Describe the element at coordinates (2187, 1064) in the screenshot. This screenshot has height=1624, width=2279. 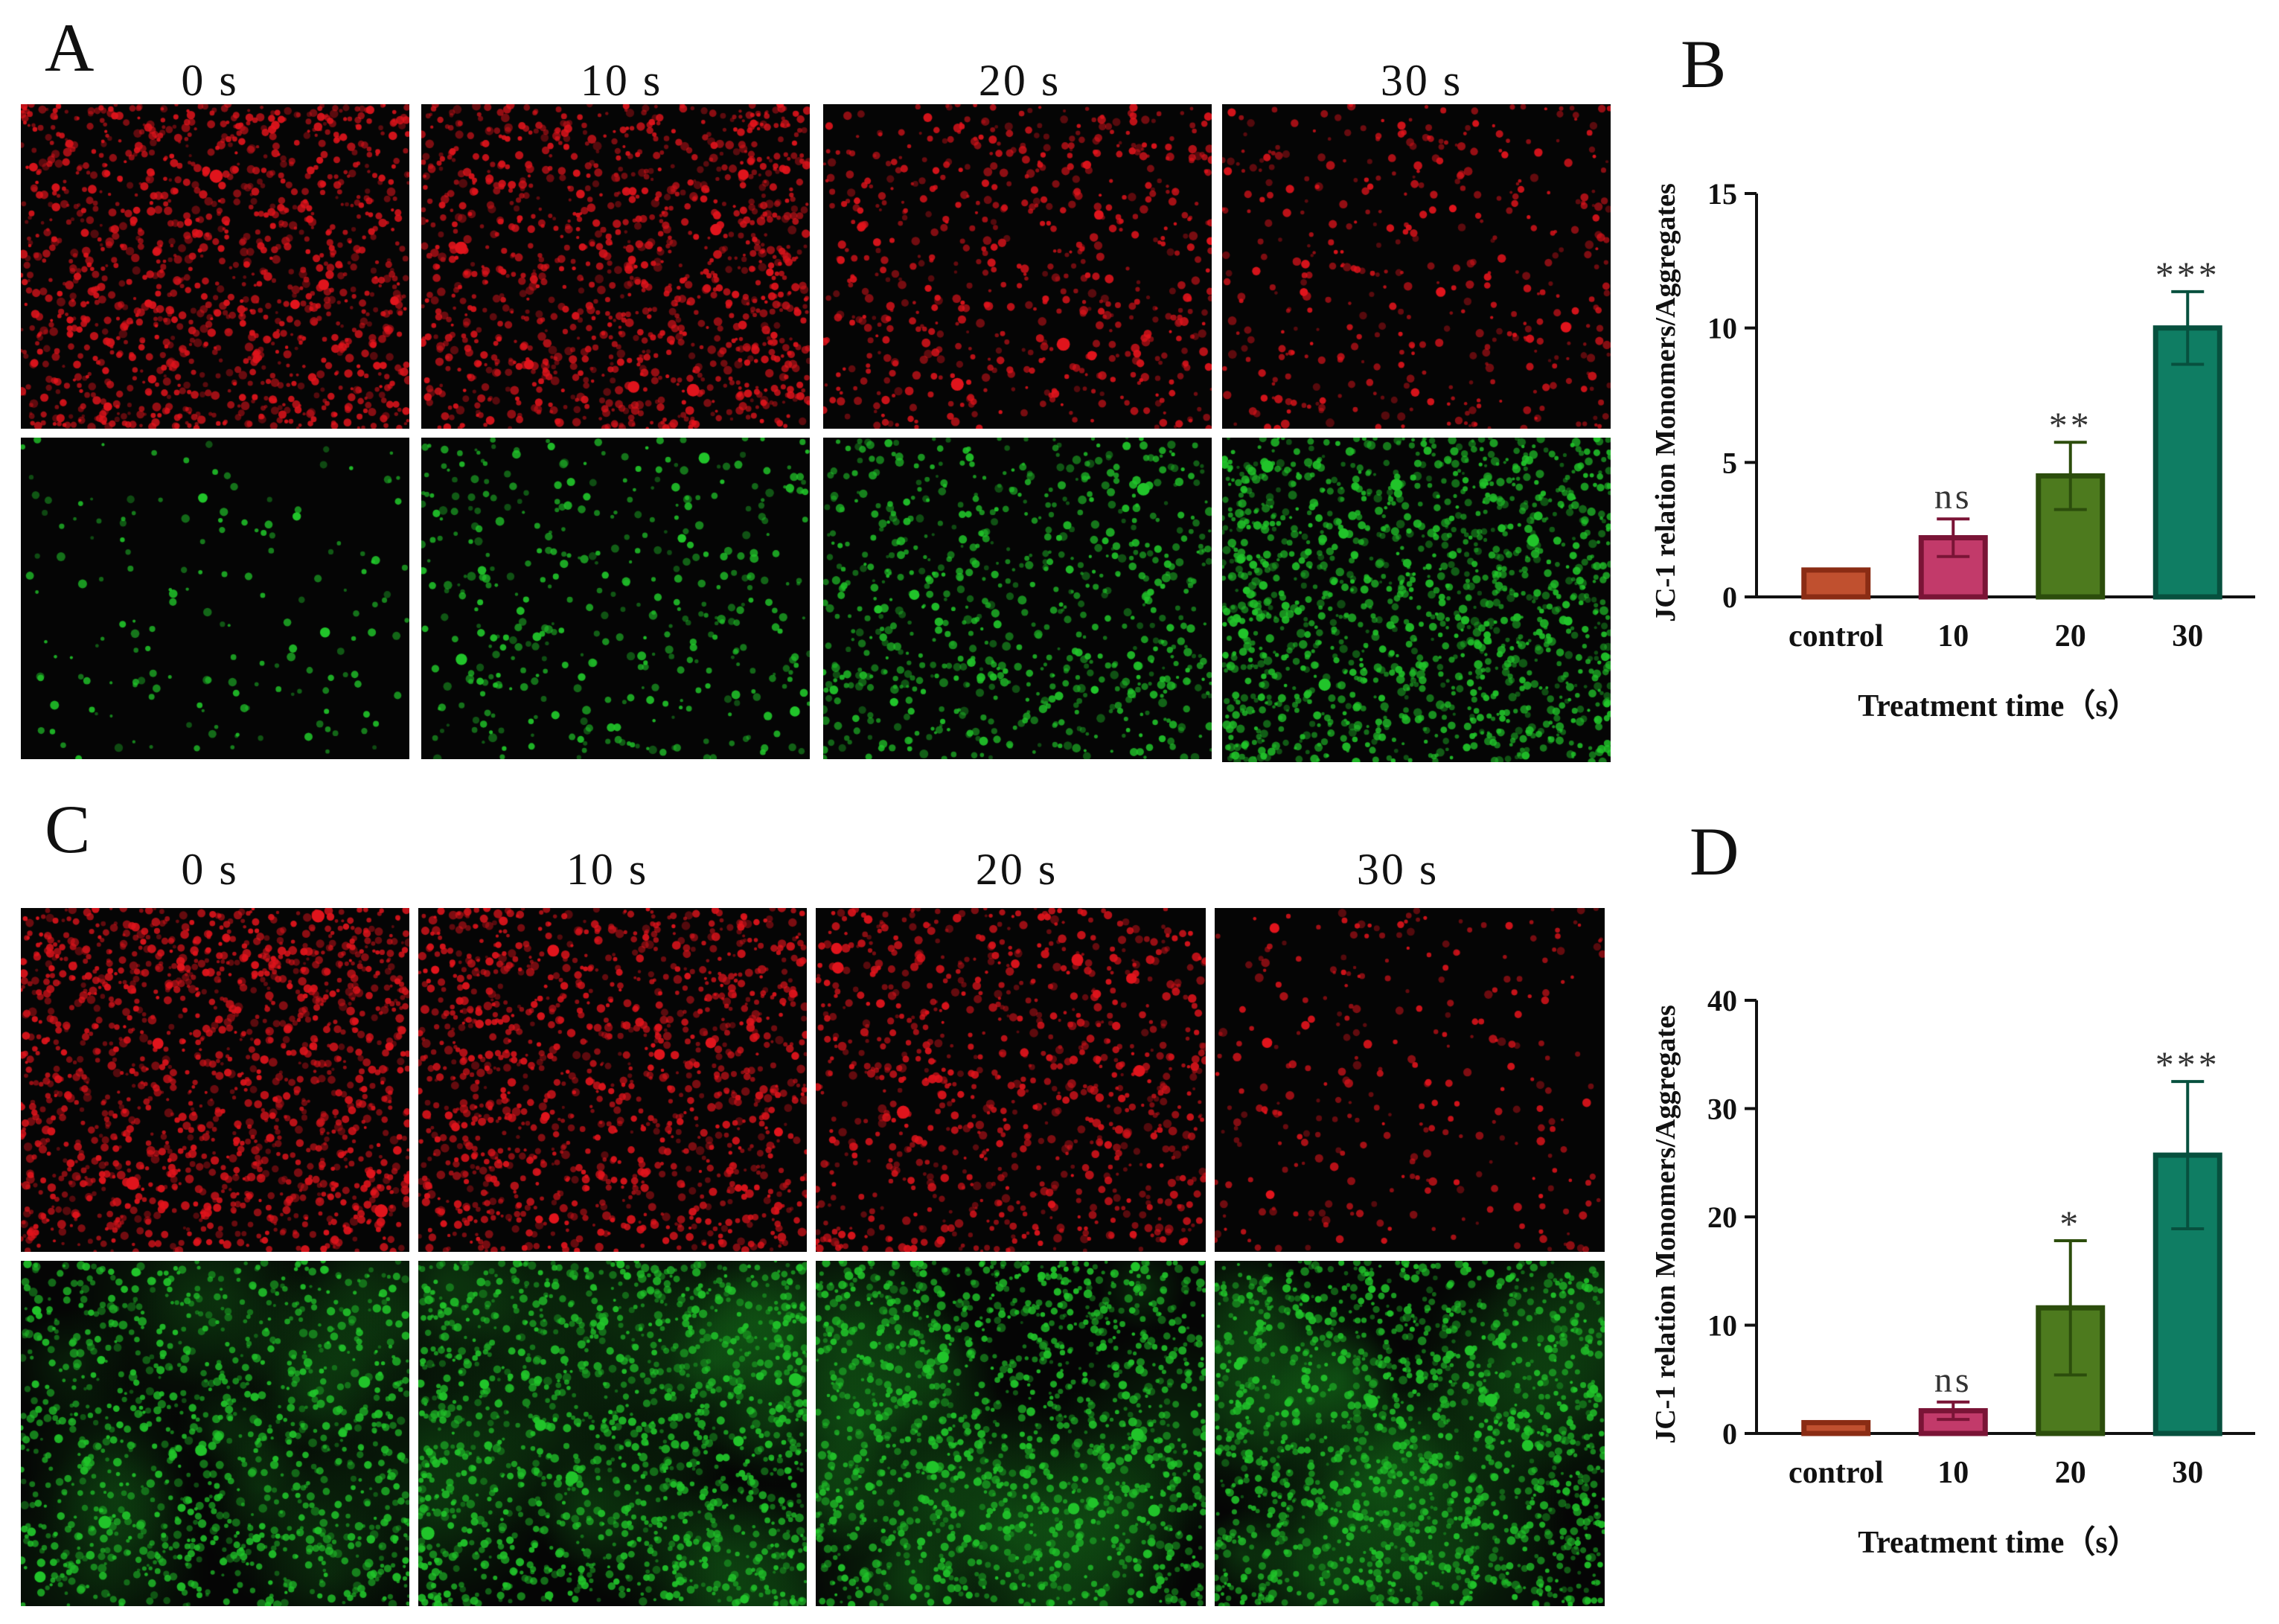
I see `chart-d-sig-3: ***` at that location.